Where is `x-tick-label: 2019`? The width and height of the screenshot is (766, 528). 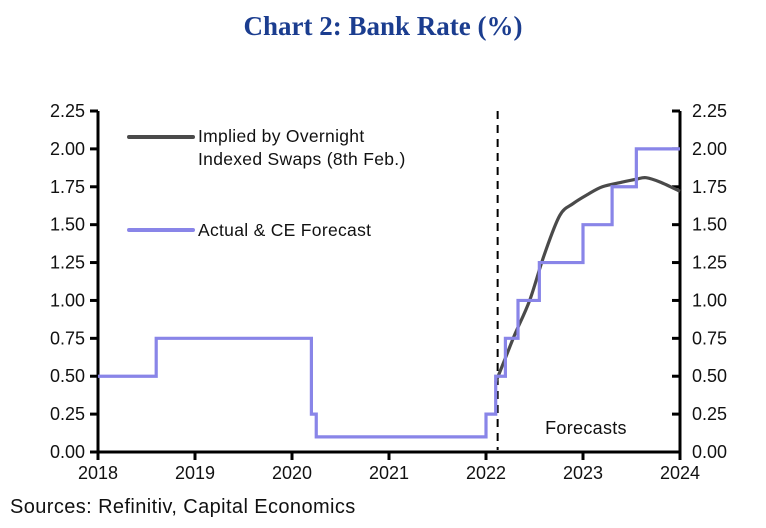
x-tick-label: 2019 is located at coordinates (195, 473).